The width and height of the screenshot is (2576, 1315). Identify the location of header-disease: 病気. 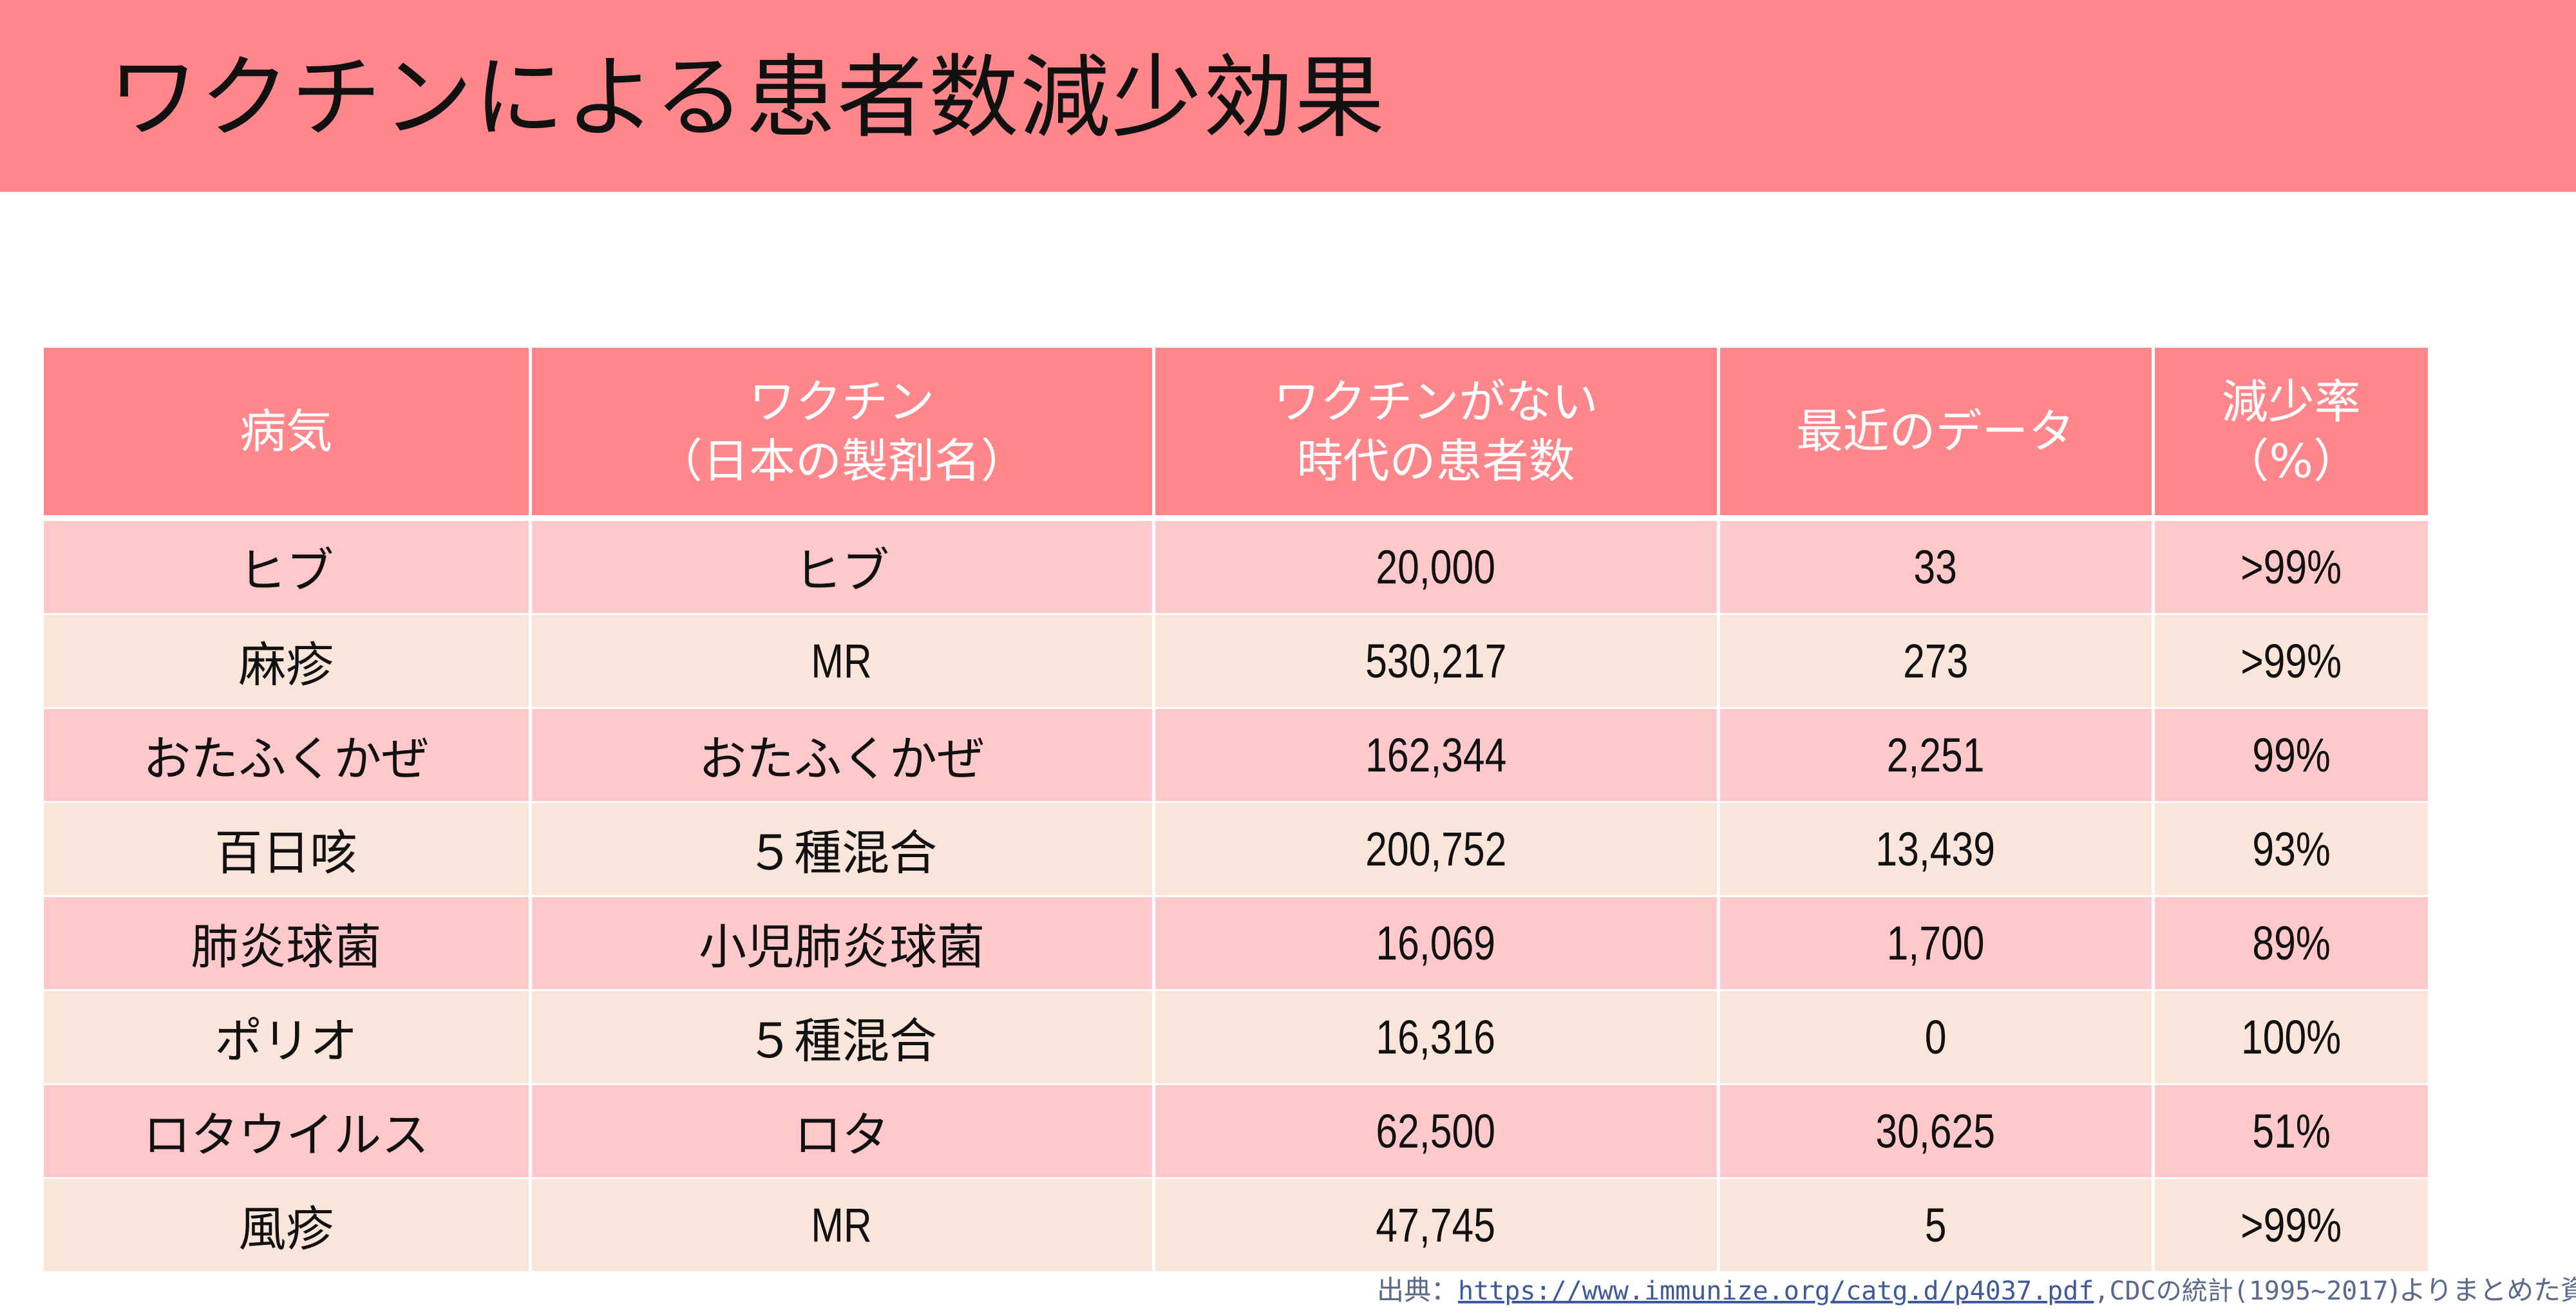
(288, 435).